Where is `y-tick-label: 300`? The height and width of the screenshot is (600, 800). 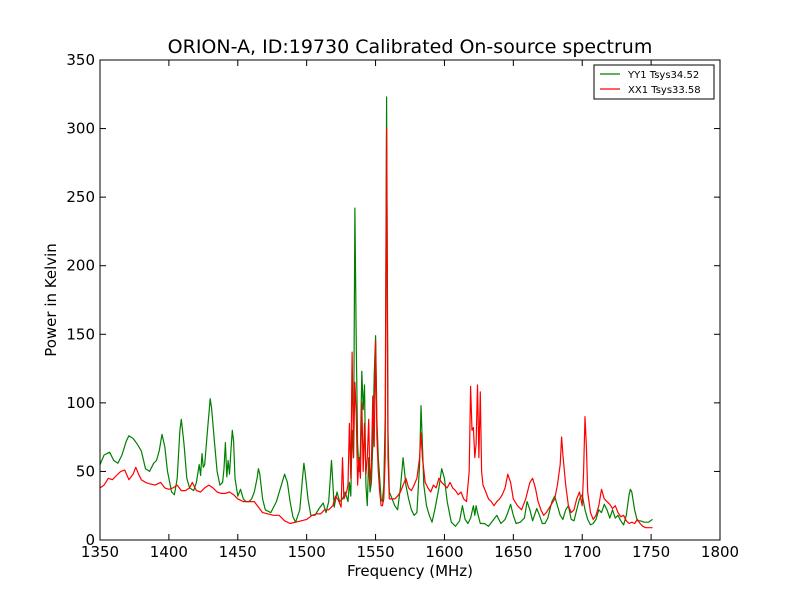
y-tick-label: 300 is located at coordinates (80, 129).